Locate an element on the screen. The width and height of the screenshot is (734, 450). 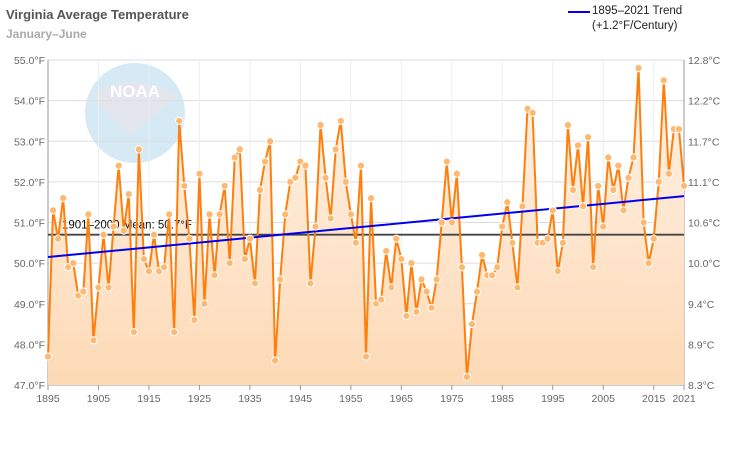
y-tick-label-right: 9.4°C is located at coordinates (701, 305).